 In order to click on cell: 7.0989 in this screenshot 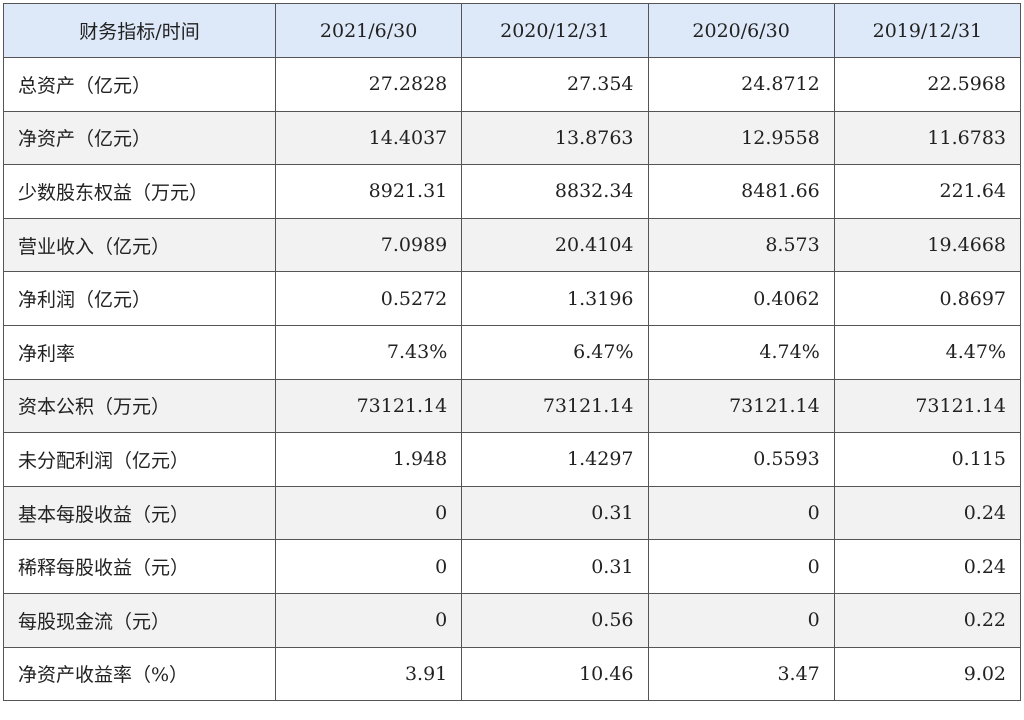, I will do `click(368, 245)`.